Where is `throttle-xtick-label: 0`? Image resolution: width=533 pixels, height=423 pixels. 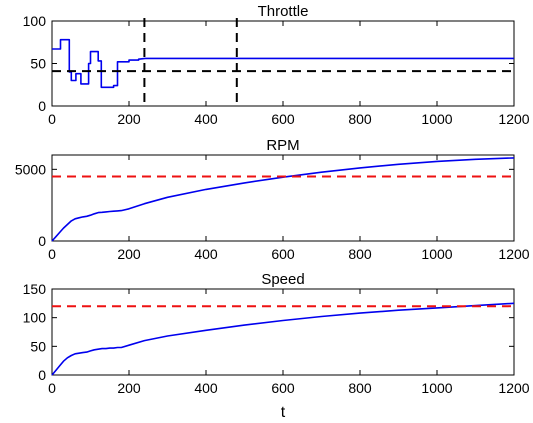 throttle-xtick-label: 0 is located at coordinates (52, 119).